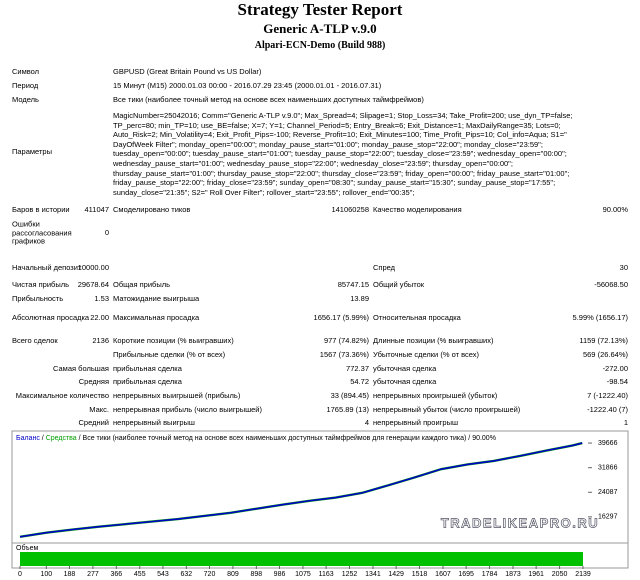 The width and height of the screenshot is (640, 580). What do you see at coordinates (106, 232) in the screenshot?
I see `table-cell: 0` at bounding box center [106, 232].